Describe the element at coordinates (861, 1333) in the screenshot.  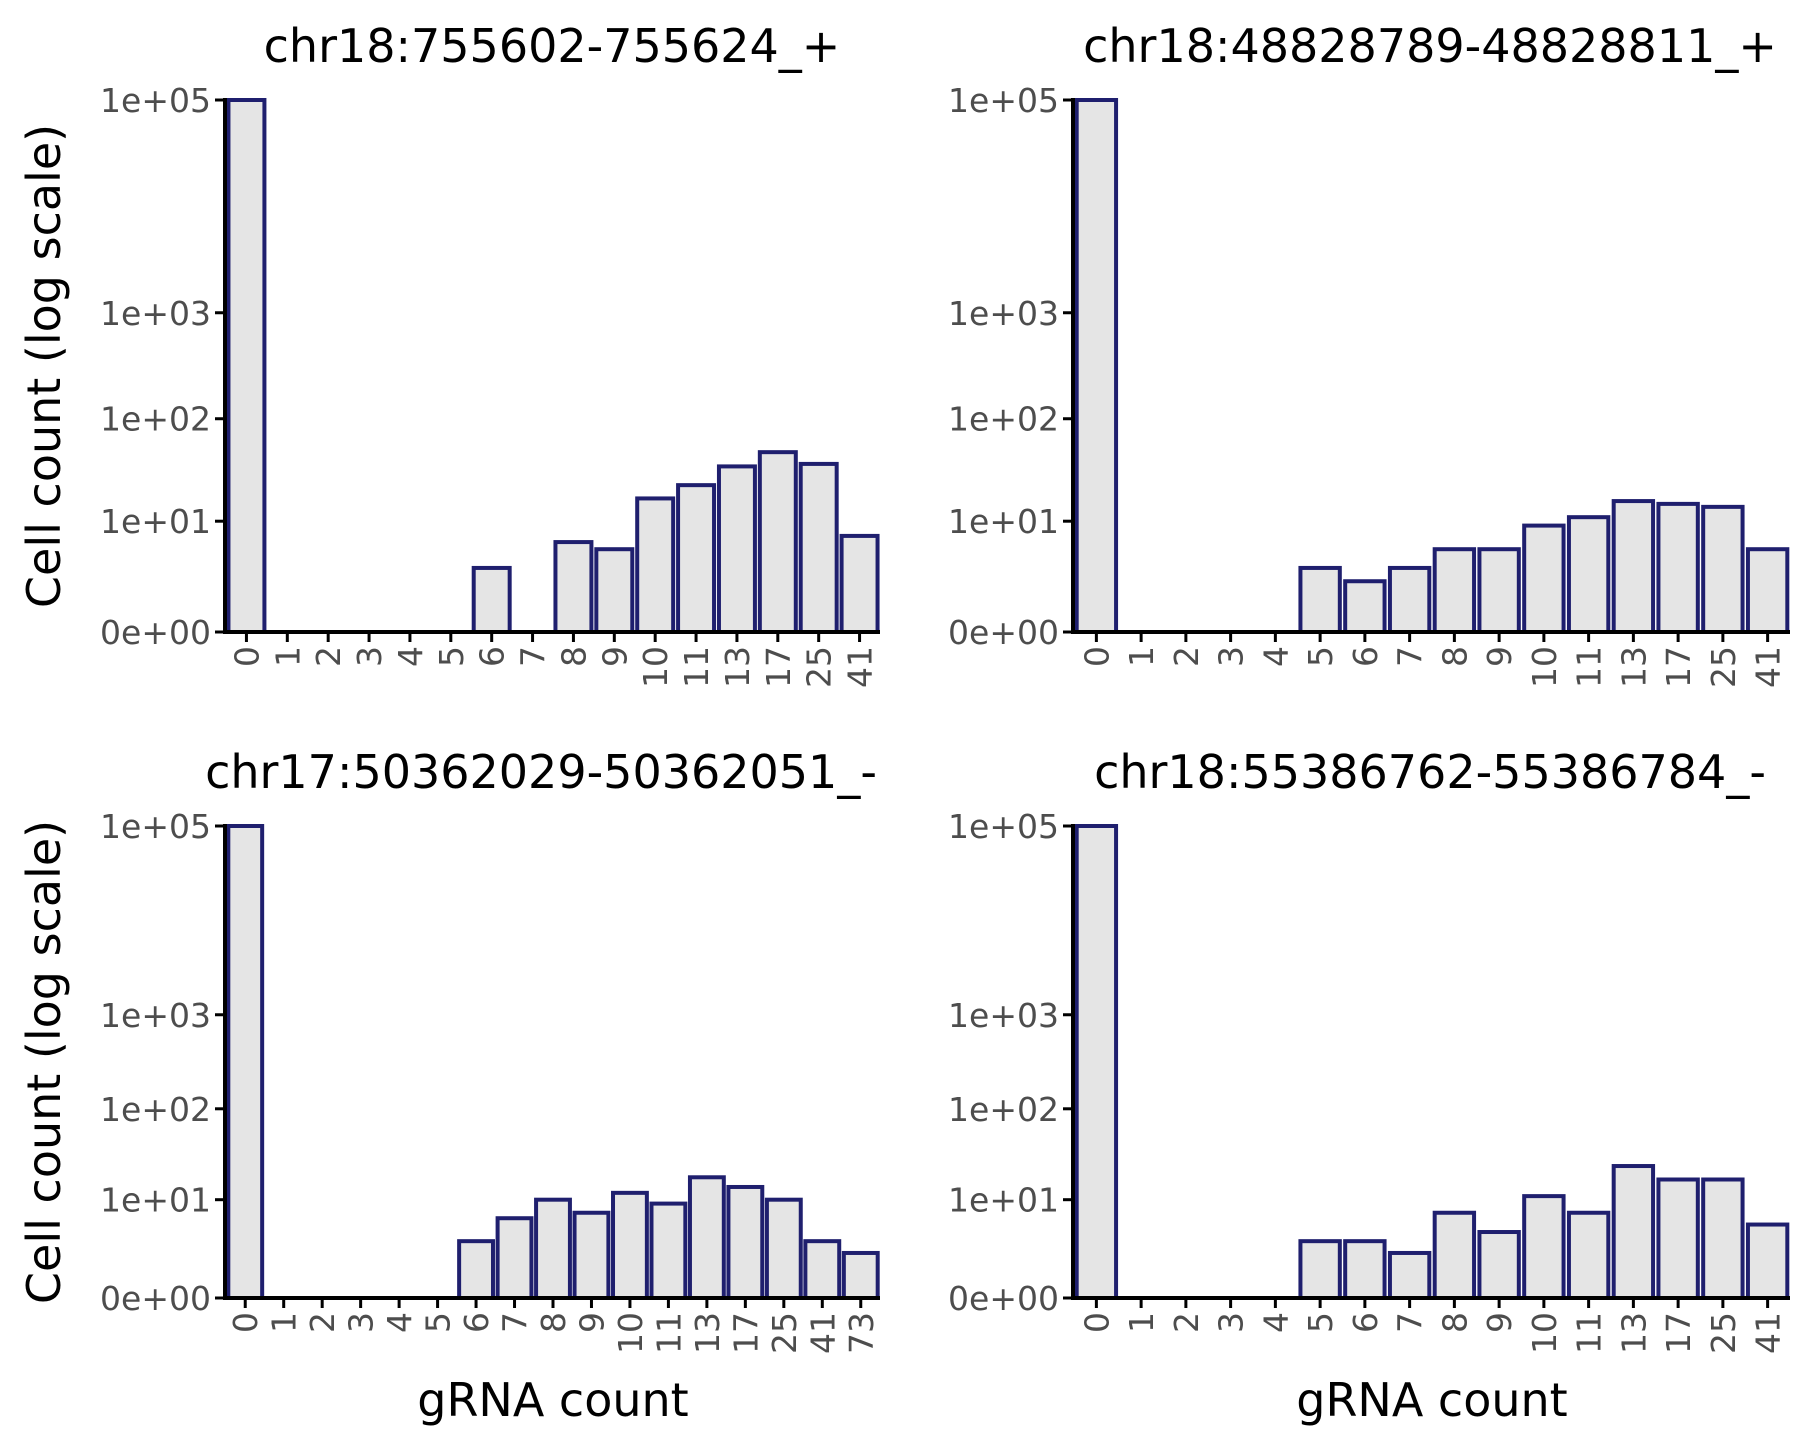
I see `x-tick-label: 73` at that location.